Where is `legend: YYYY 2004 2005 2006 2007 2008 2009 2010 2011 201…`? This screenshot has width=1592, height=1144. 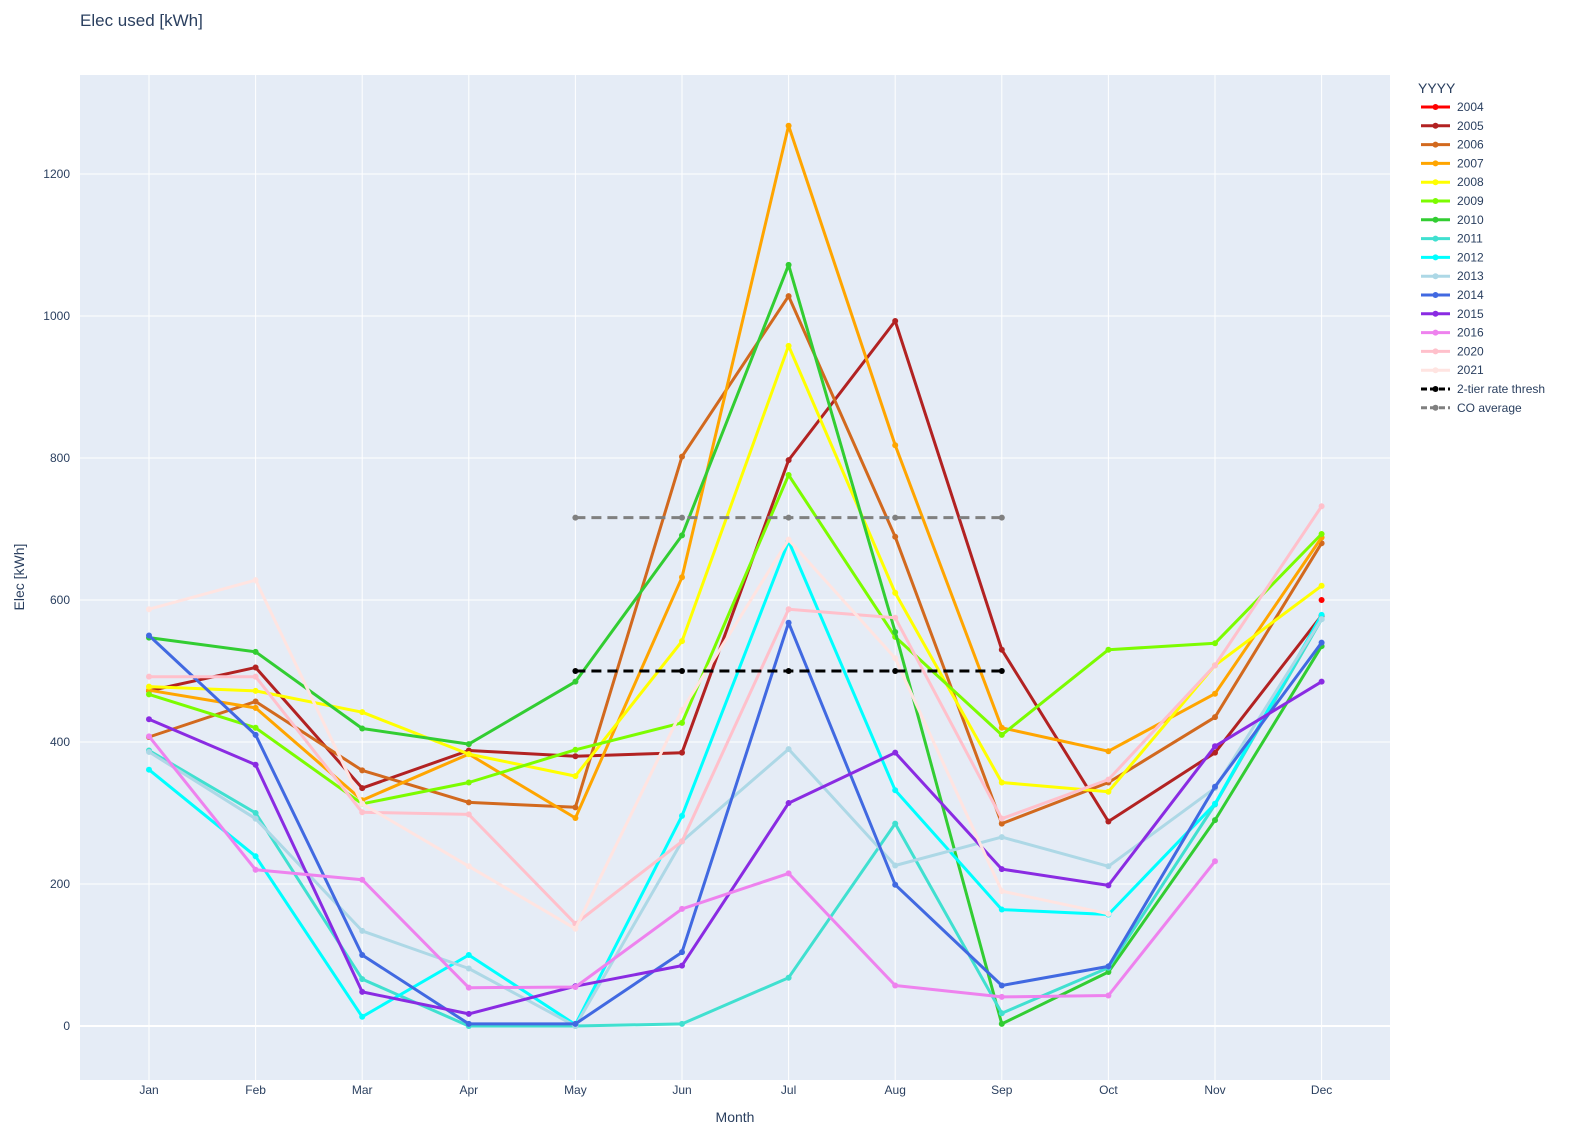
legend: YYYY 2004 2005 2006 2007 2008 2009 2010 2011 201… is located at coordinates (1481, 247).